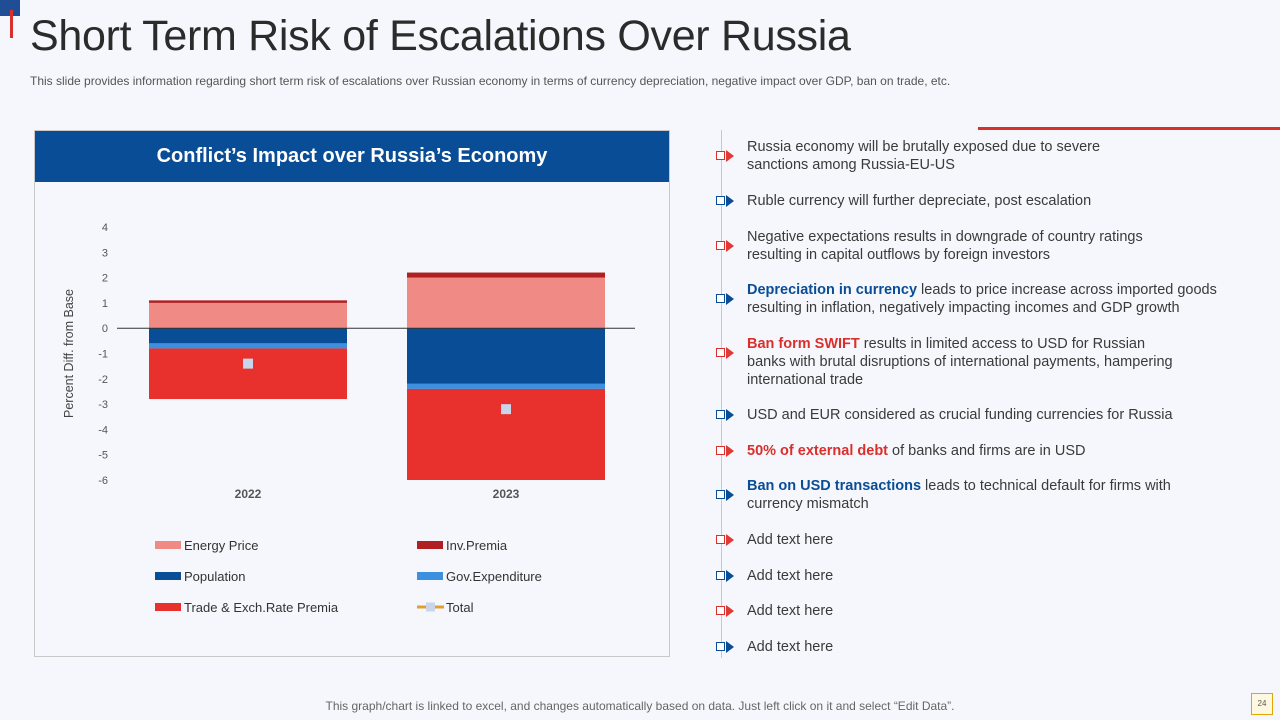 This screenshot has width=1280, height=720. What do you see at coordinates (1129, 128) in the screenshot?
I see `list-accent-line` at bounding box center [1129, 128].